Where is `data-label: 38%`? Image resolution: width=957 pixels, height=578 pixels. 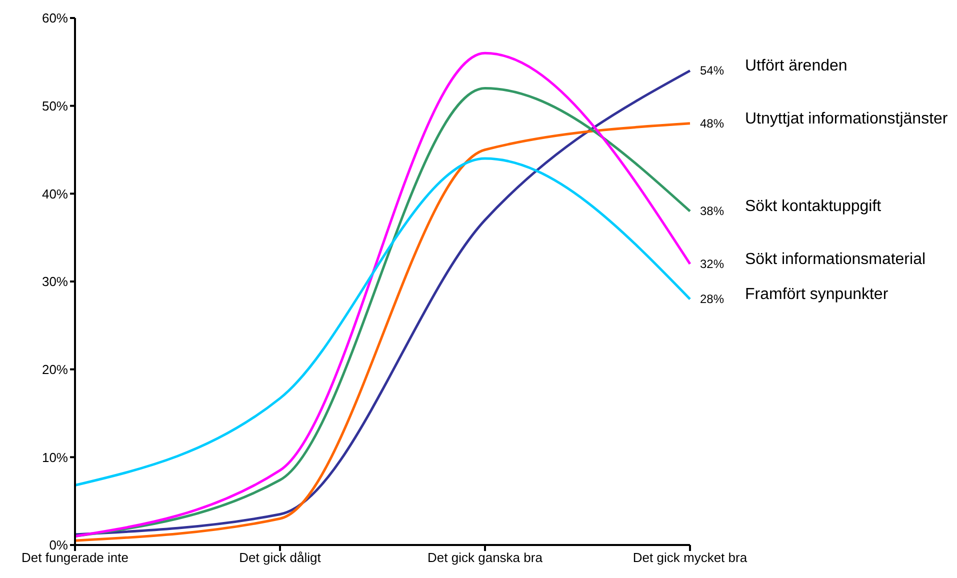 data-label: 38% is located at coordinates (712, 211).